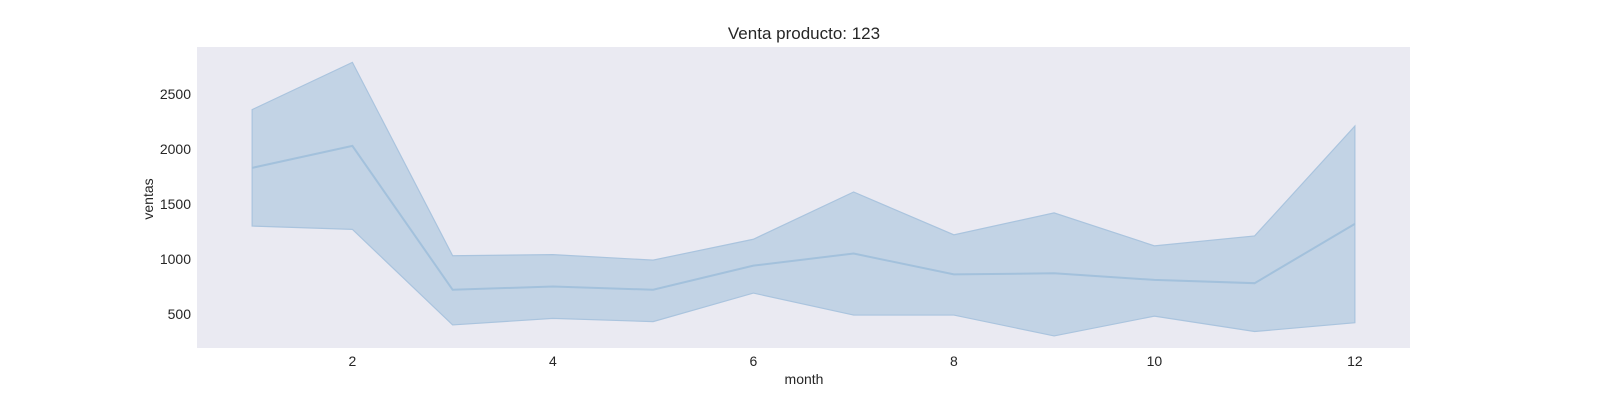 This screenshot has height=400, width=1600. I want to click on x-tick-label: 2, so click(352, 361).